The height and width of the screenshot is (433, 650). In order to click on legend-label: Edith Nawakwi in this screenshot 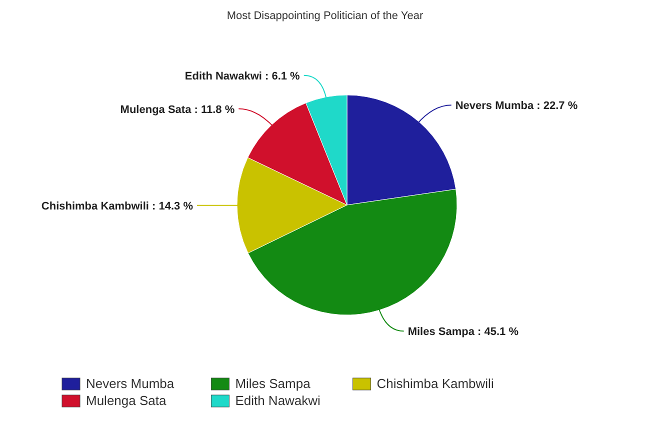, I will do `click(278, 400)`.